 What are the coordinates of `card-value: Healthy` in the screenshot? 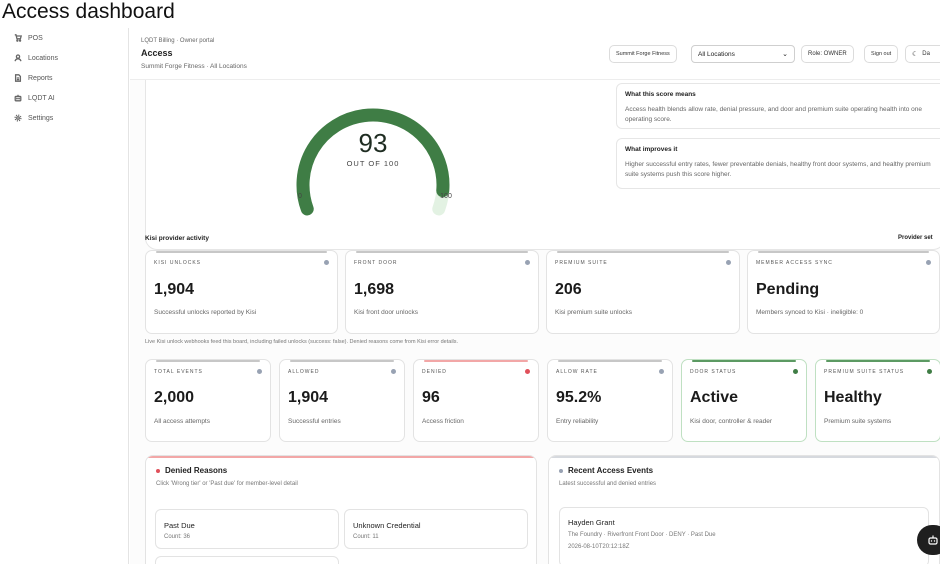 It's located at (853, 397).